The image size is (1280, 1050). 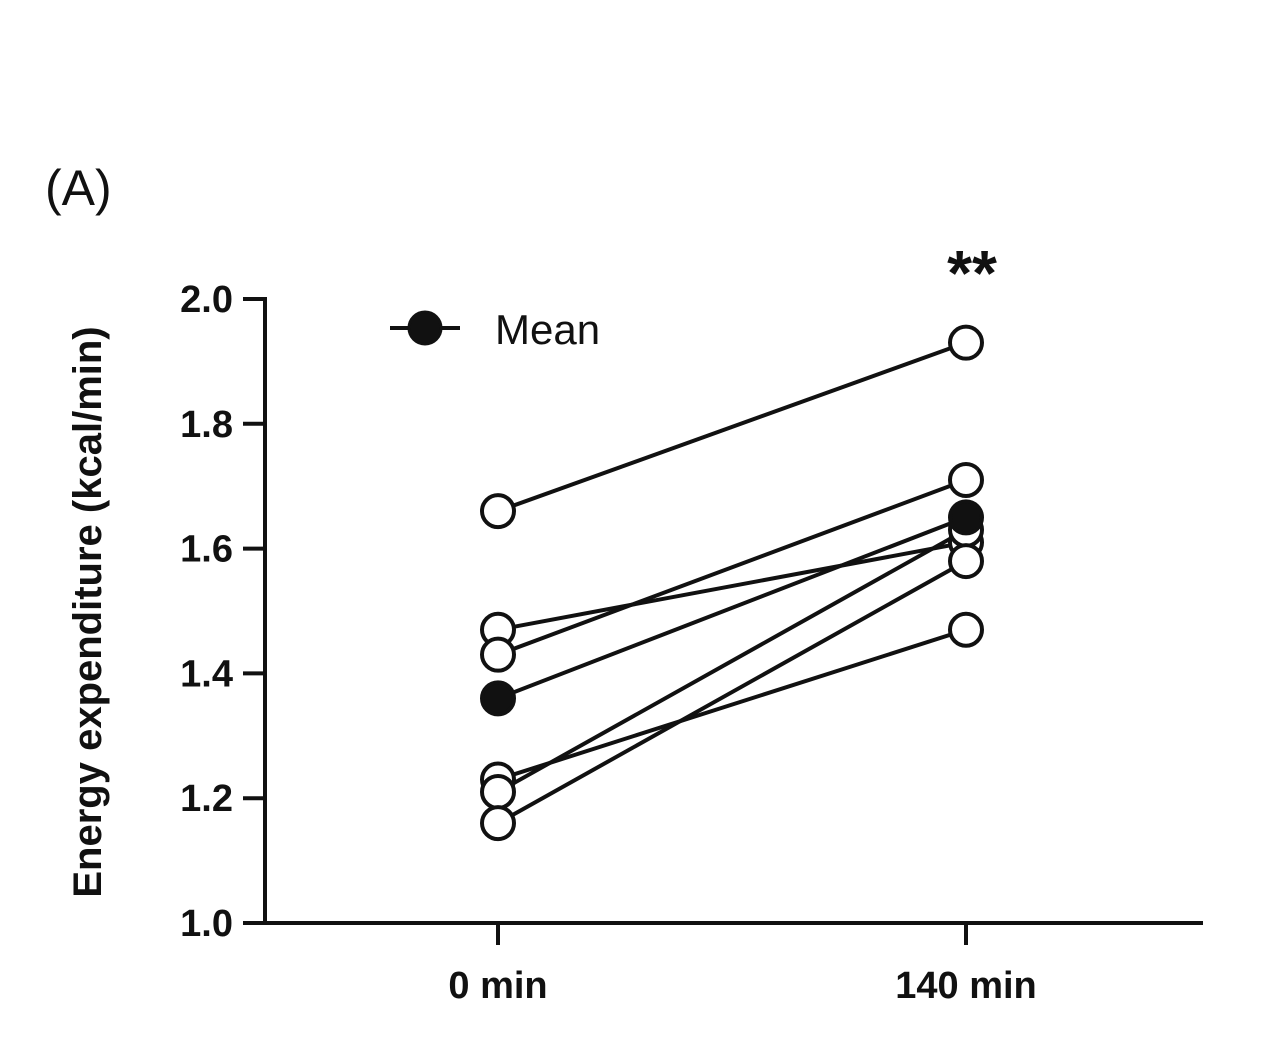 What do you see at coordinates (206, 550) in the screenshot?
I see `y-tick-label: 1.6` at bounding box center [206, 550].